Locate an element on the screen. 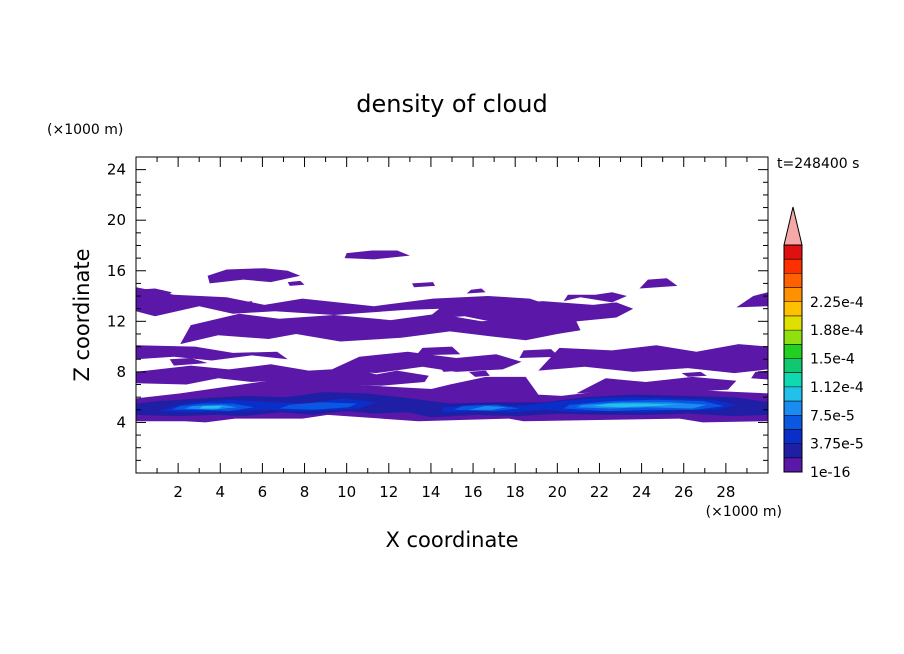 This screenshot has width=904, height=654. x-tick-label: 2 is located at coordinates (178, 492).